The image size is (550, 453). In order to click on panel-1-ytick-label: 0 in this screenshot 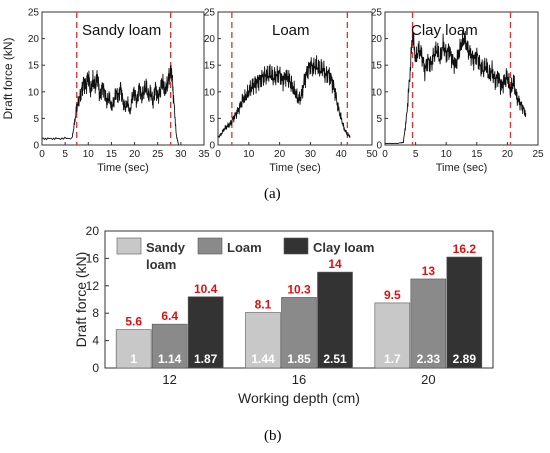, I will do `click(36, 146)`.